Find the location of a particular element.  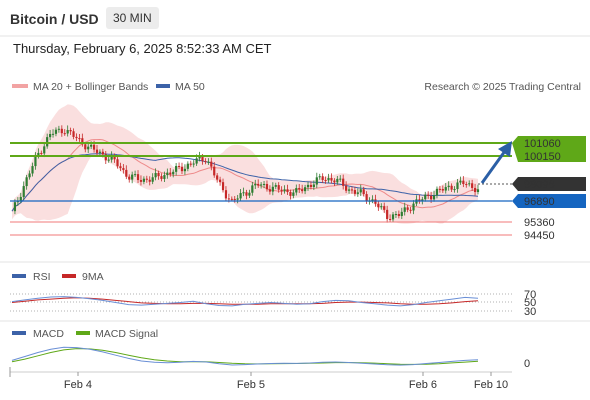

macd-plot is located at coordinates (245, 356).